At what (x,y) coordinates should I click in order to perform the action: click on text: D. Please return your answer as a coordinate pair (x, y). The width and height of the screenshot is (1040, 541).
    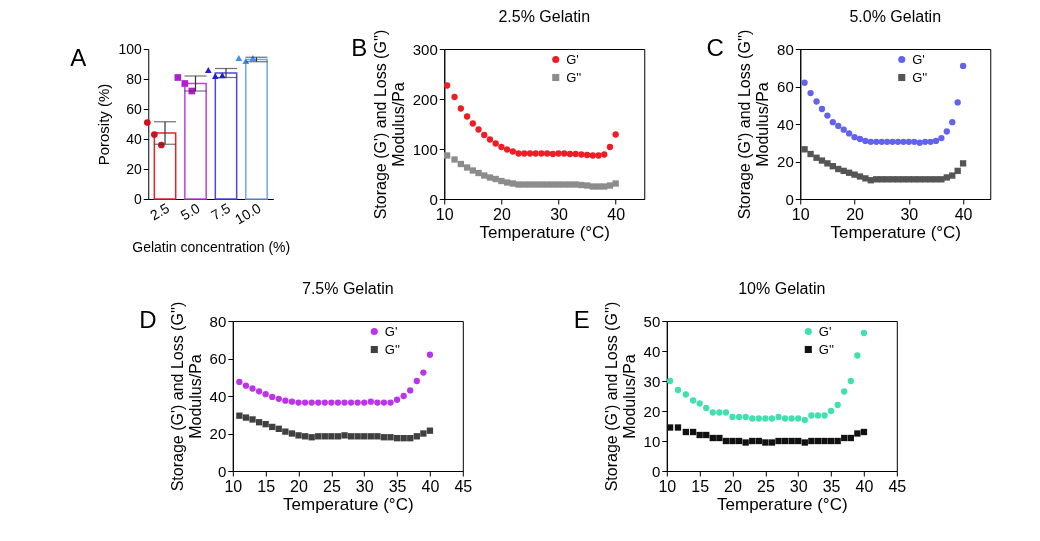
    Looking at the image, I should click on (148, 319).